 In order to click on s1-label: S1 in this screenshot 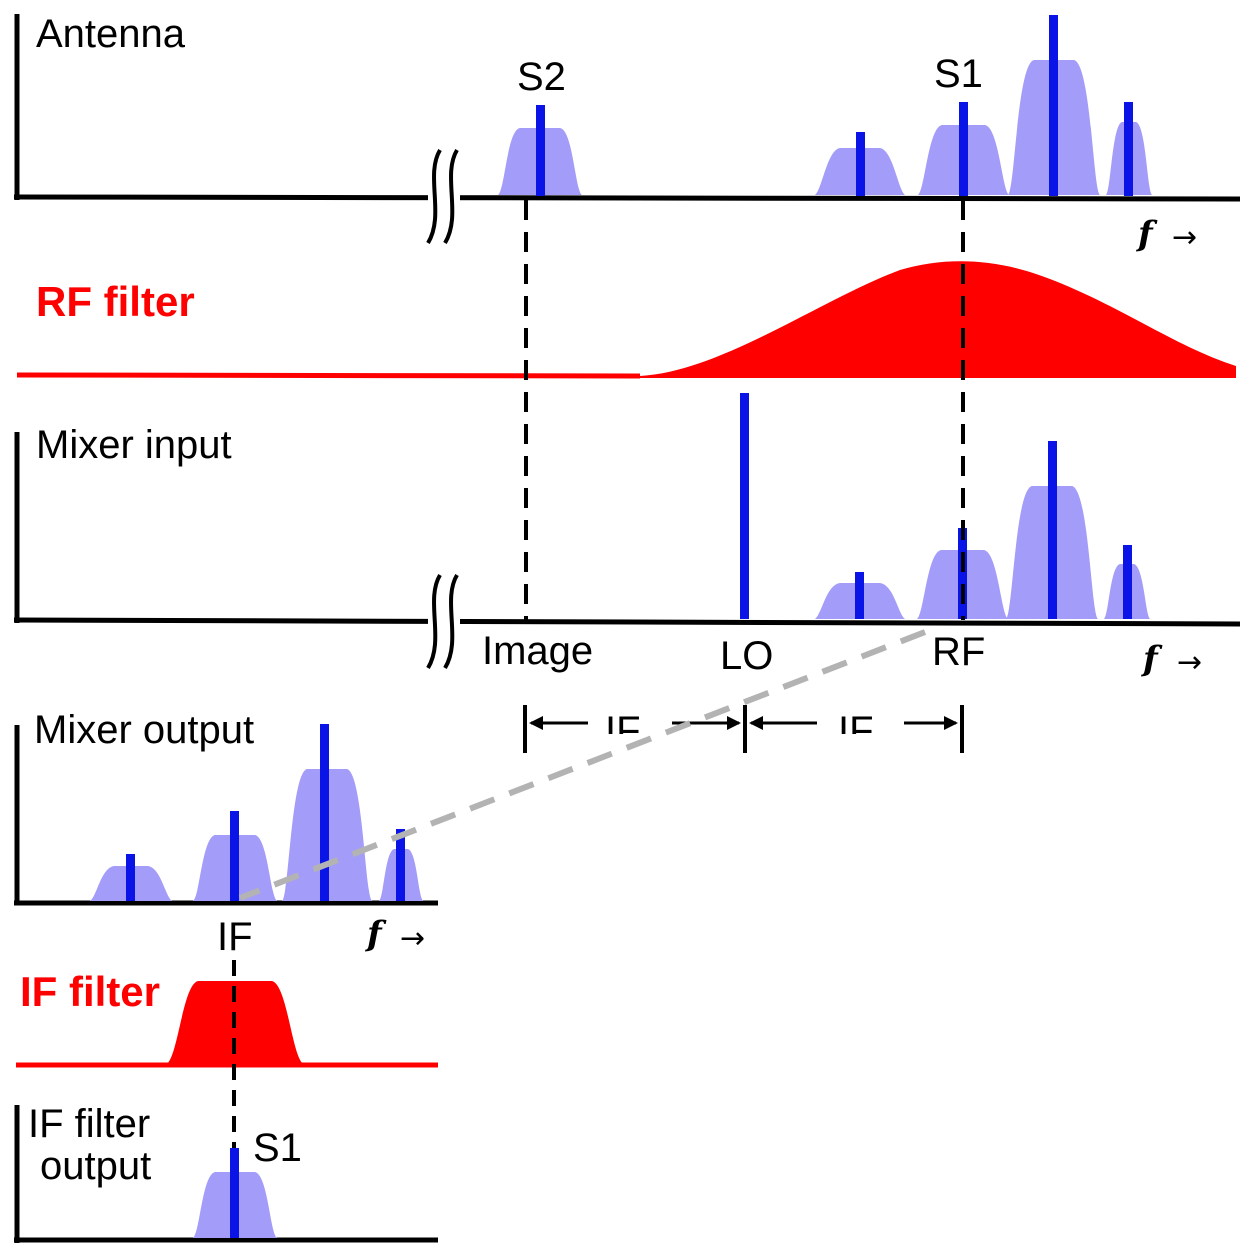, I will do `click(958, 74)`.